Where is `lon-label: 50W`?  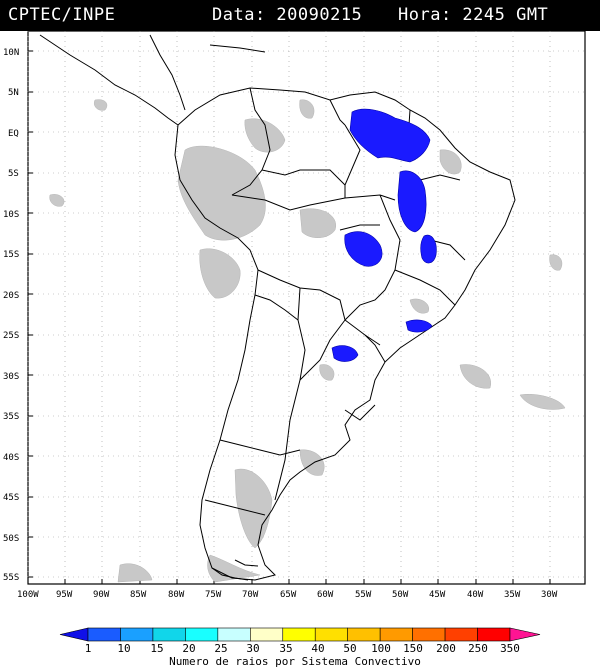
lon-label: 50W is located at coordinates (400, 595).